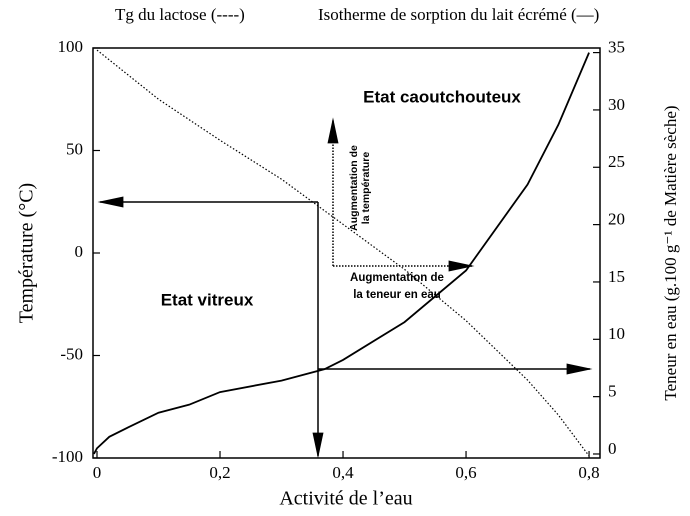 The width and height of the screenshot is (690, 516). What do you see at coordinates (442, 96) in the screenshot?
I see `annotation: Etat caoutchouteux` at bounding box center [442, 96].